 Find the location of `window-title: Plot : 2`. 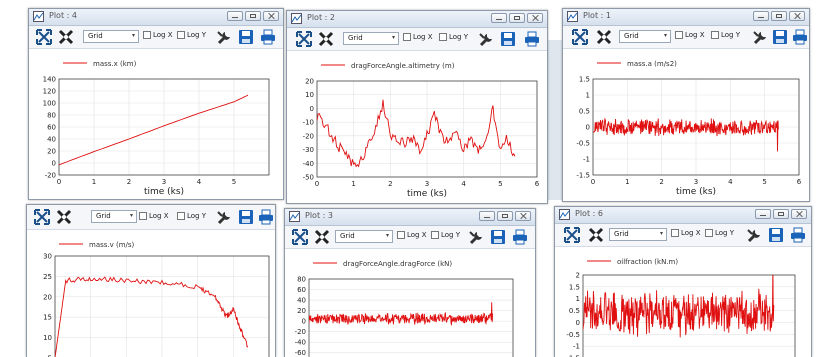

window-title: Plot : 2 is located at coordinates (321, 17).